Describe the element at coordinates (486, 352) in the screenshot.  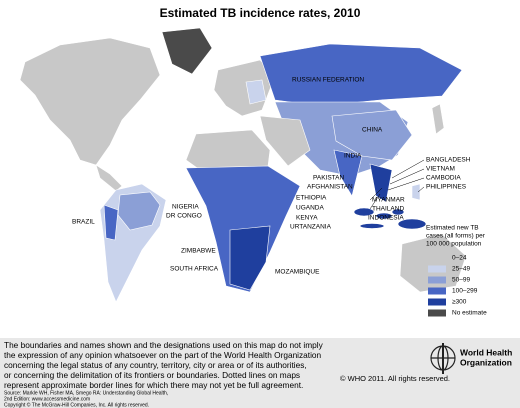
I see `organization-name: World Health` at that location.